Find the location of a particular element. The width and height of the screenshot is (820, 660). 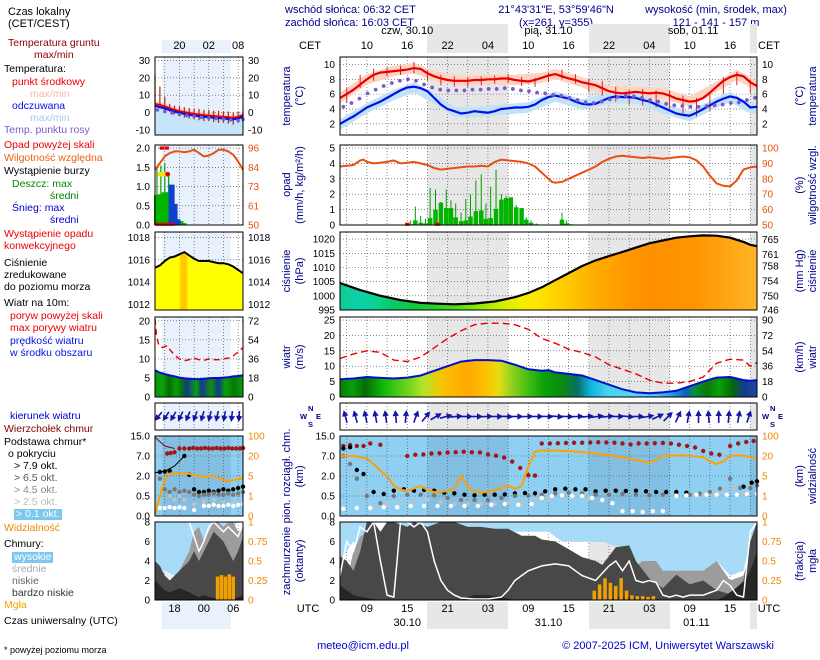

legend-item: poryw powyżej skali is located at coordinates (56, 316).